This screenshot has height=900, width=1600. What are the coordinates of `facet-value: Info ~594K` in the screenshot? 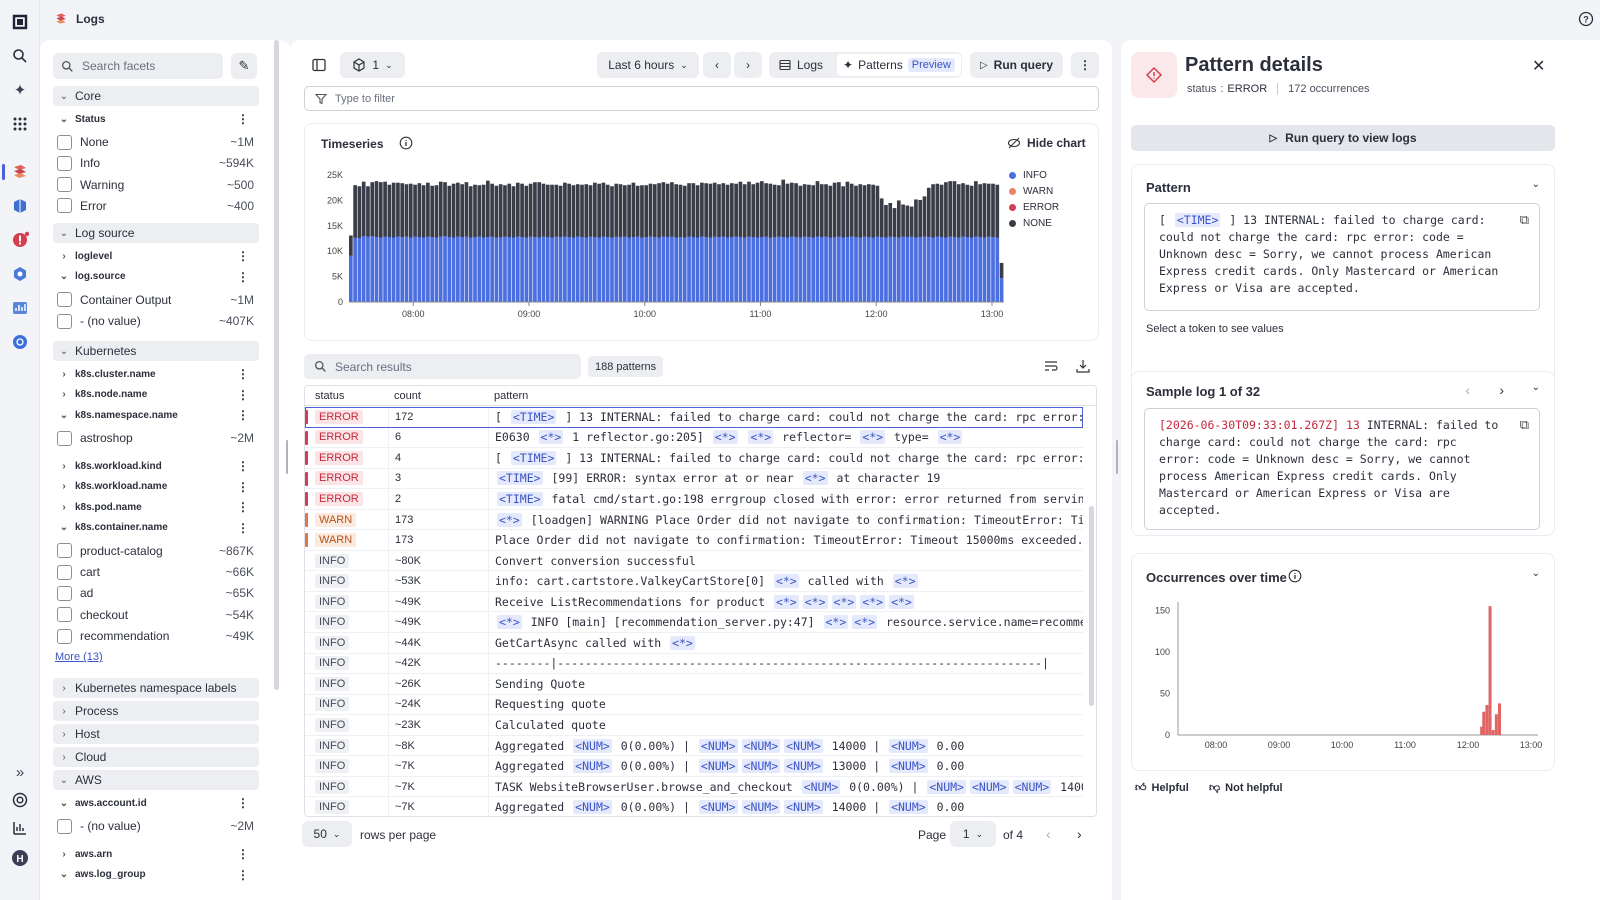 It's located at (156, 163).